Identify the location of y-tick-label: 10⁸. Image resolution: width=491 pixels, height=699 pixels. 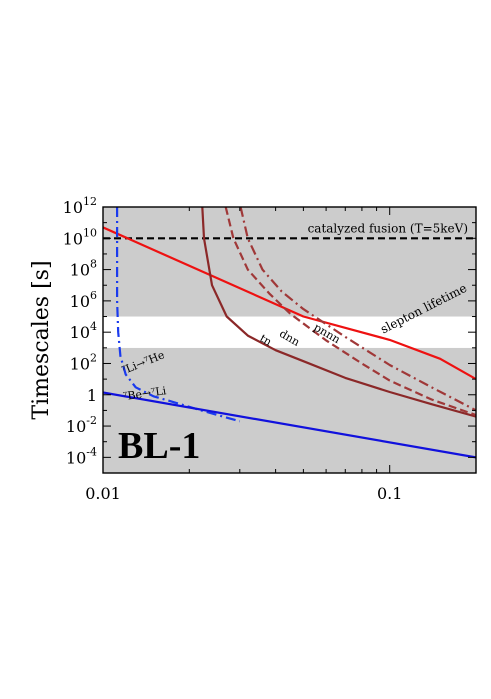
(83, 269).